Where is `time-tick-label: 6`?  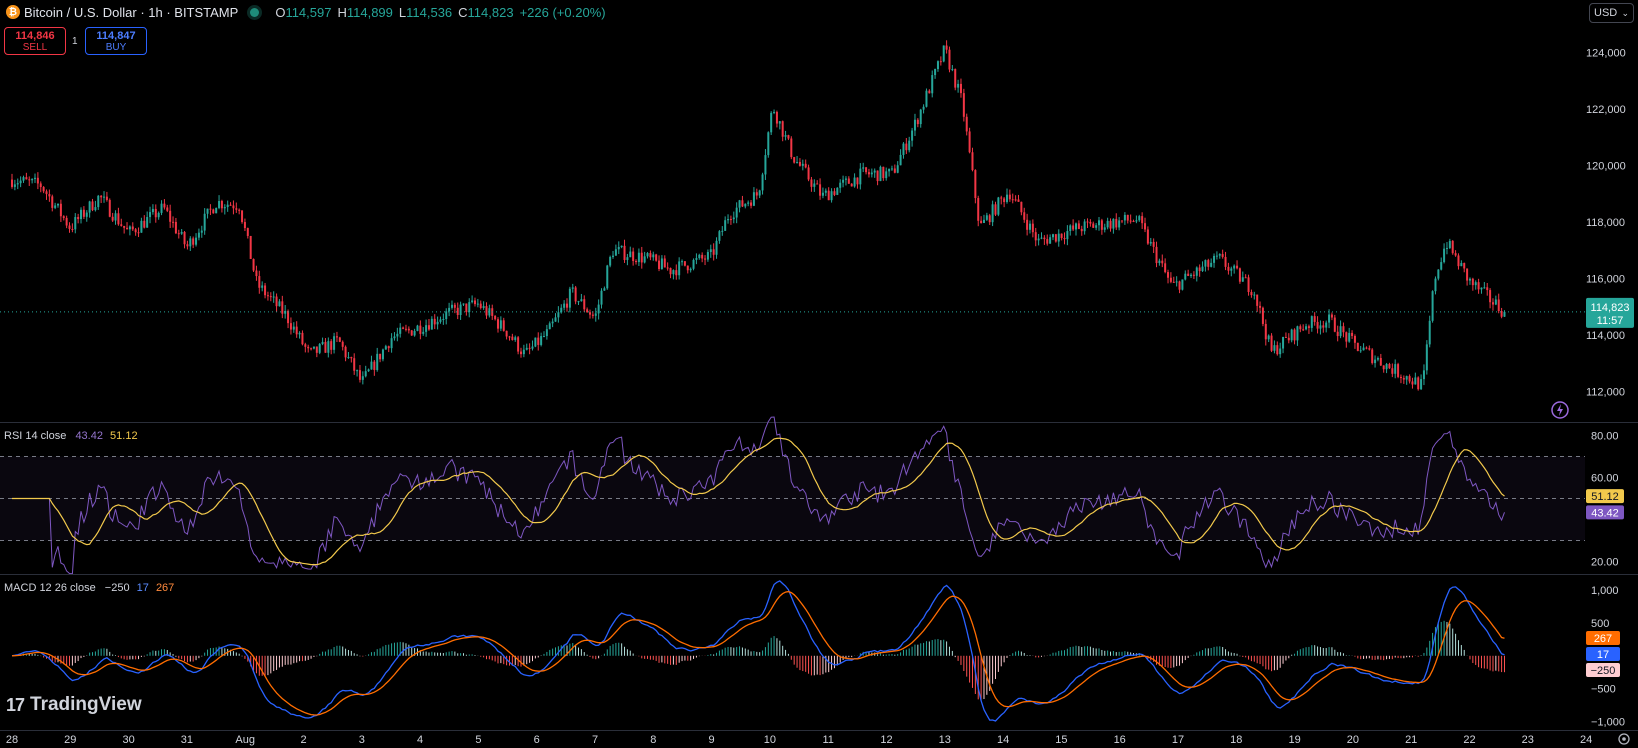
time-tick-label: 6 is located at coordinates (537, 740).